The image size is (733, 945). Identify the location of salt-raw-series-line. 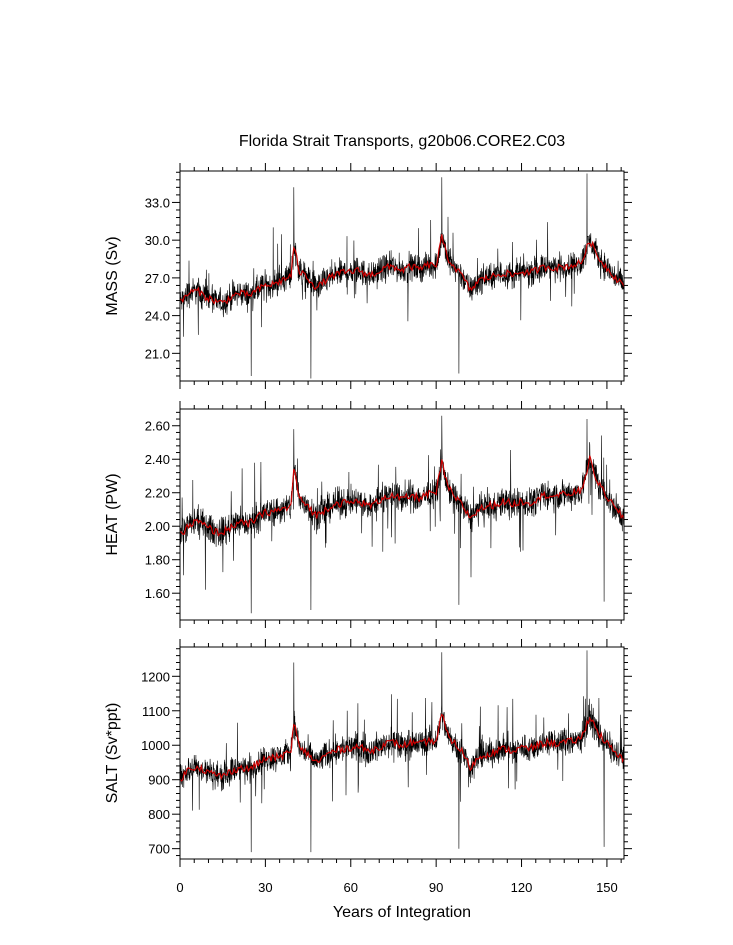
(402, 751).